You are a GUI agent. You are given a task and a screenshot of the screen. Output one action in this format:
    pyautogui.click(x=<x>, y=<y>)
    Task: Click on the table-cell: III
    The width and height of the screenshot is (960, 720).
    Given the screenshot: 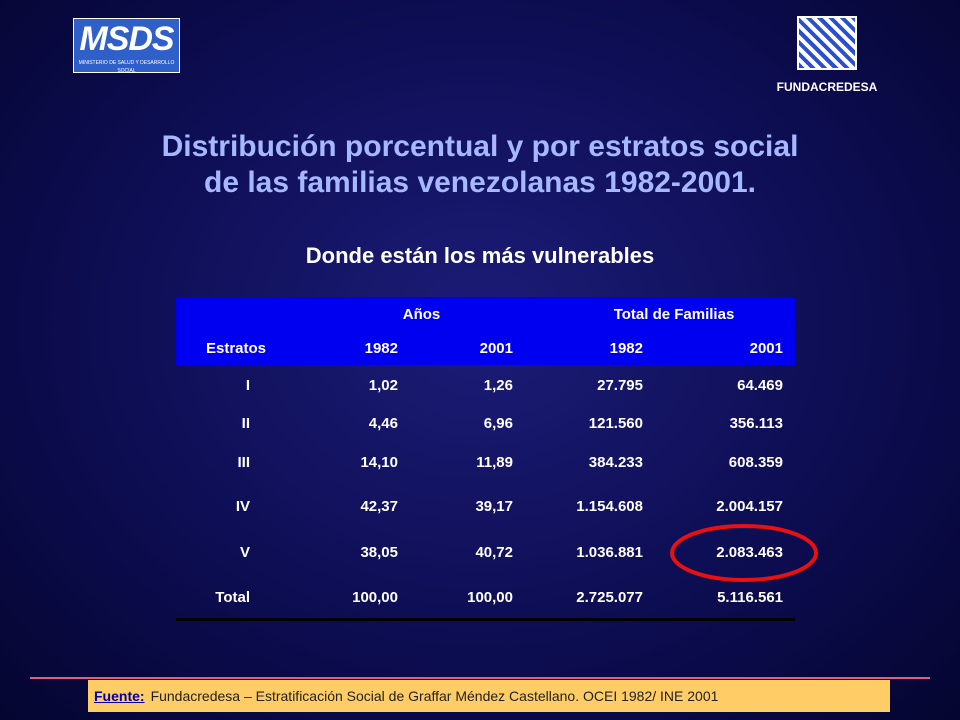 What is the action you would take?
    pyautogui.click(x=243, y=462)
    